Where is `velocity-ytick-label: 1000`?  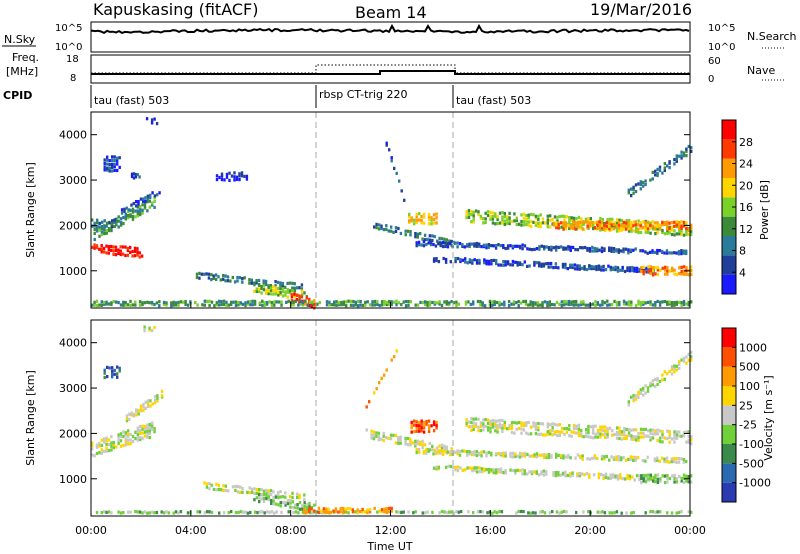
velocity-ytick-label: 1000 is located at coordinates (73, 479).